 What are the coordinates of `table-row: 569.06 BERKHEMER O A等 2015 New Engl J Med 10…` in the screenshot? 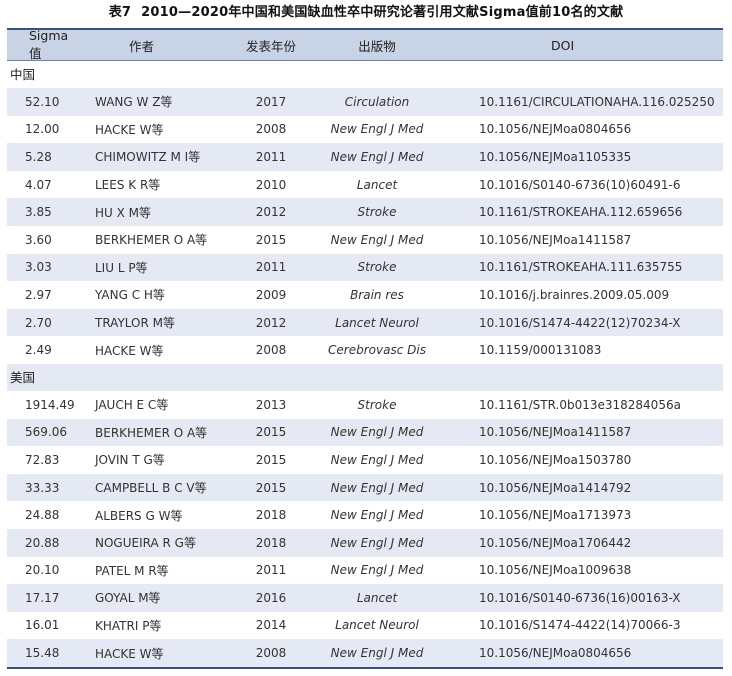 It's located at (365, 432).